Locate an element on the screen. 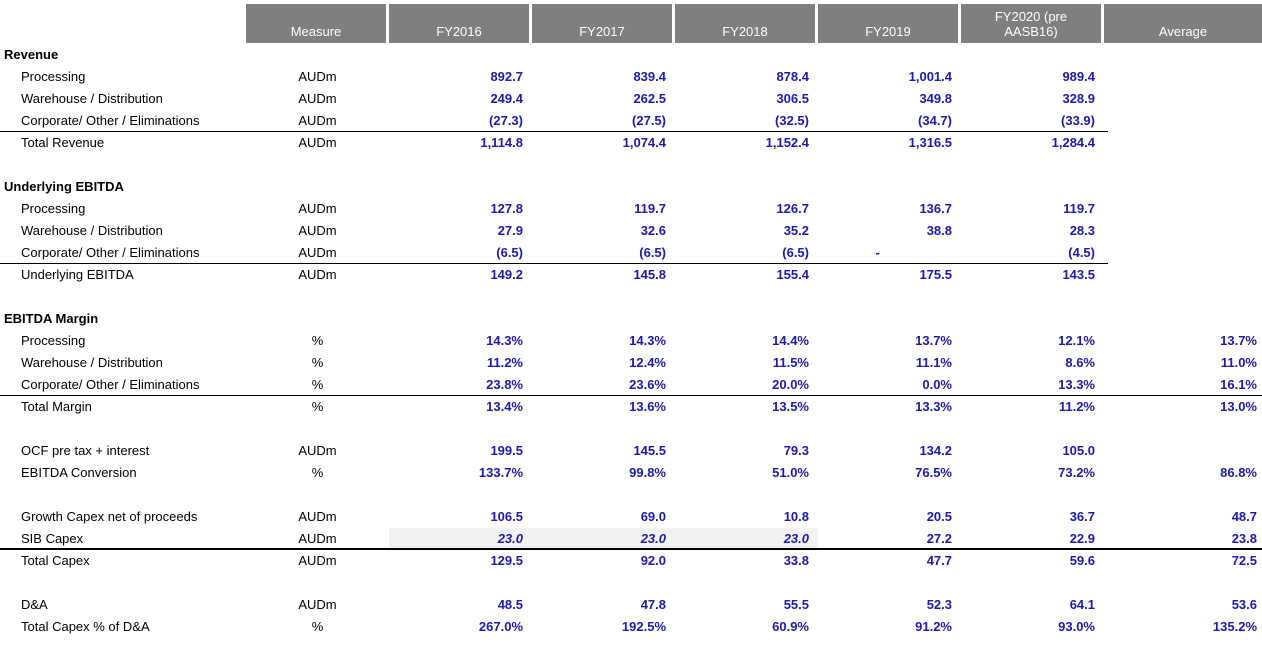 This screenshot has width=1262, height=651. value-cell-fy2020-pre-aasb16: 11.2% is located at coordinates (1076, 406).